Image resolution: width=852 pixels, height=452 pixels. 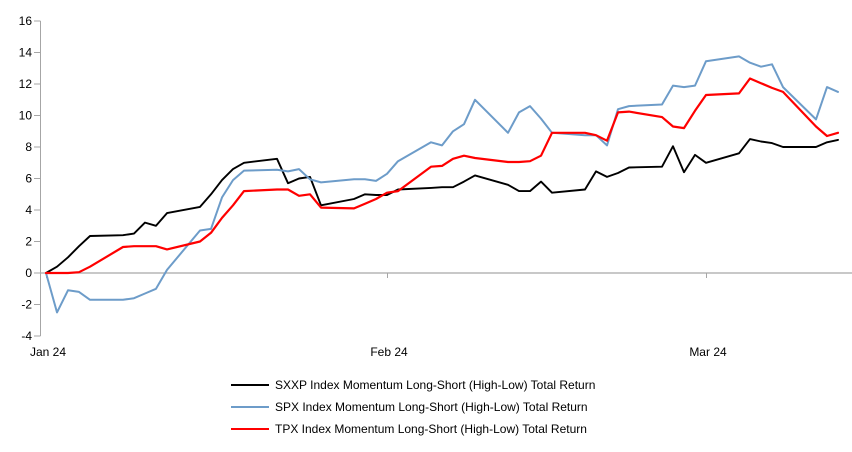 What do you see at coordinates (26, 116) in the screenshot?
I see `y-axis-tick-label: 10` at bounding box center [26, 116].